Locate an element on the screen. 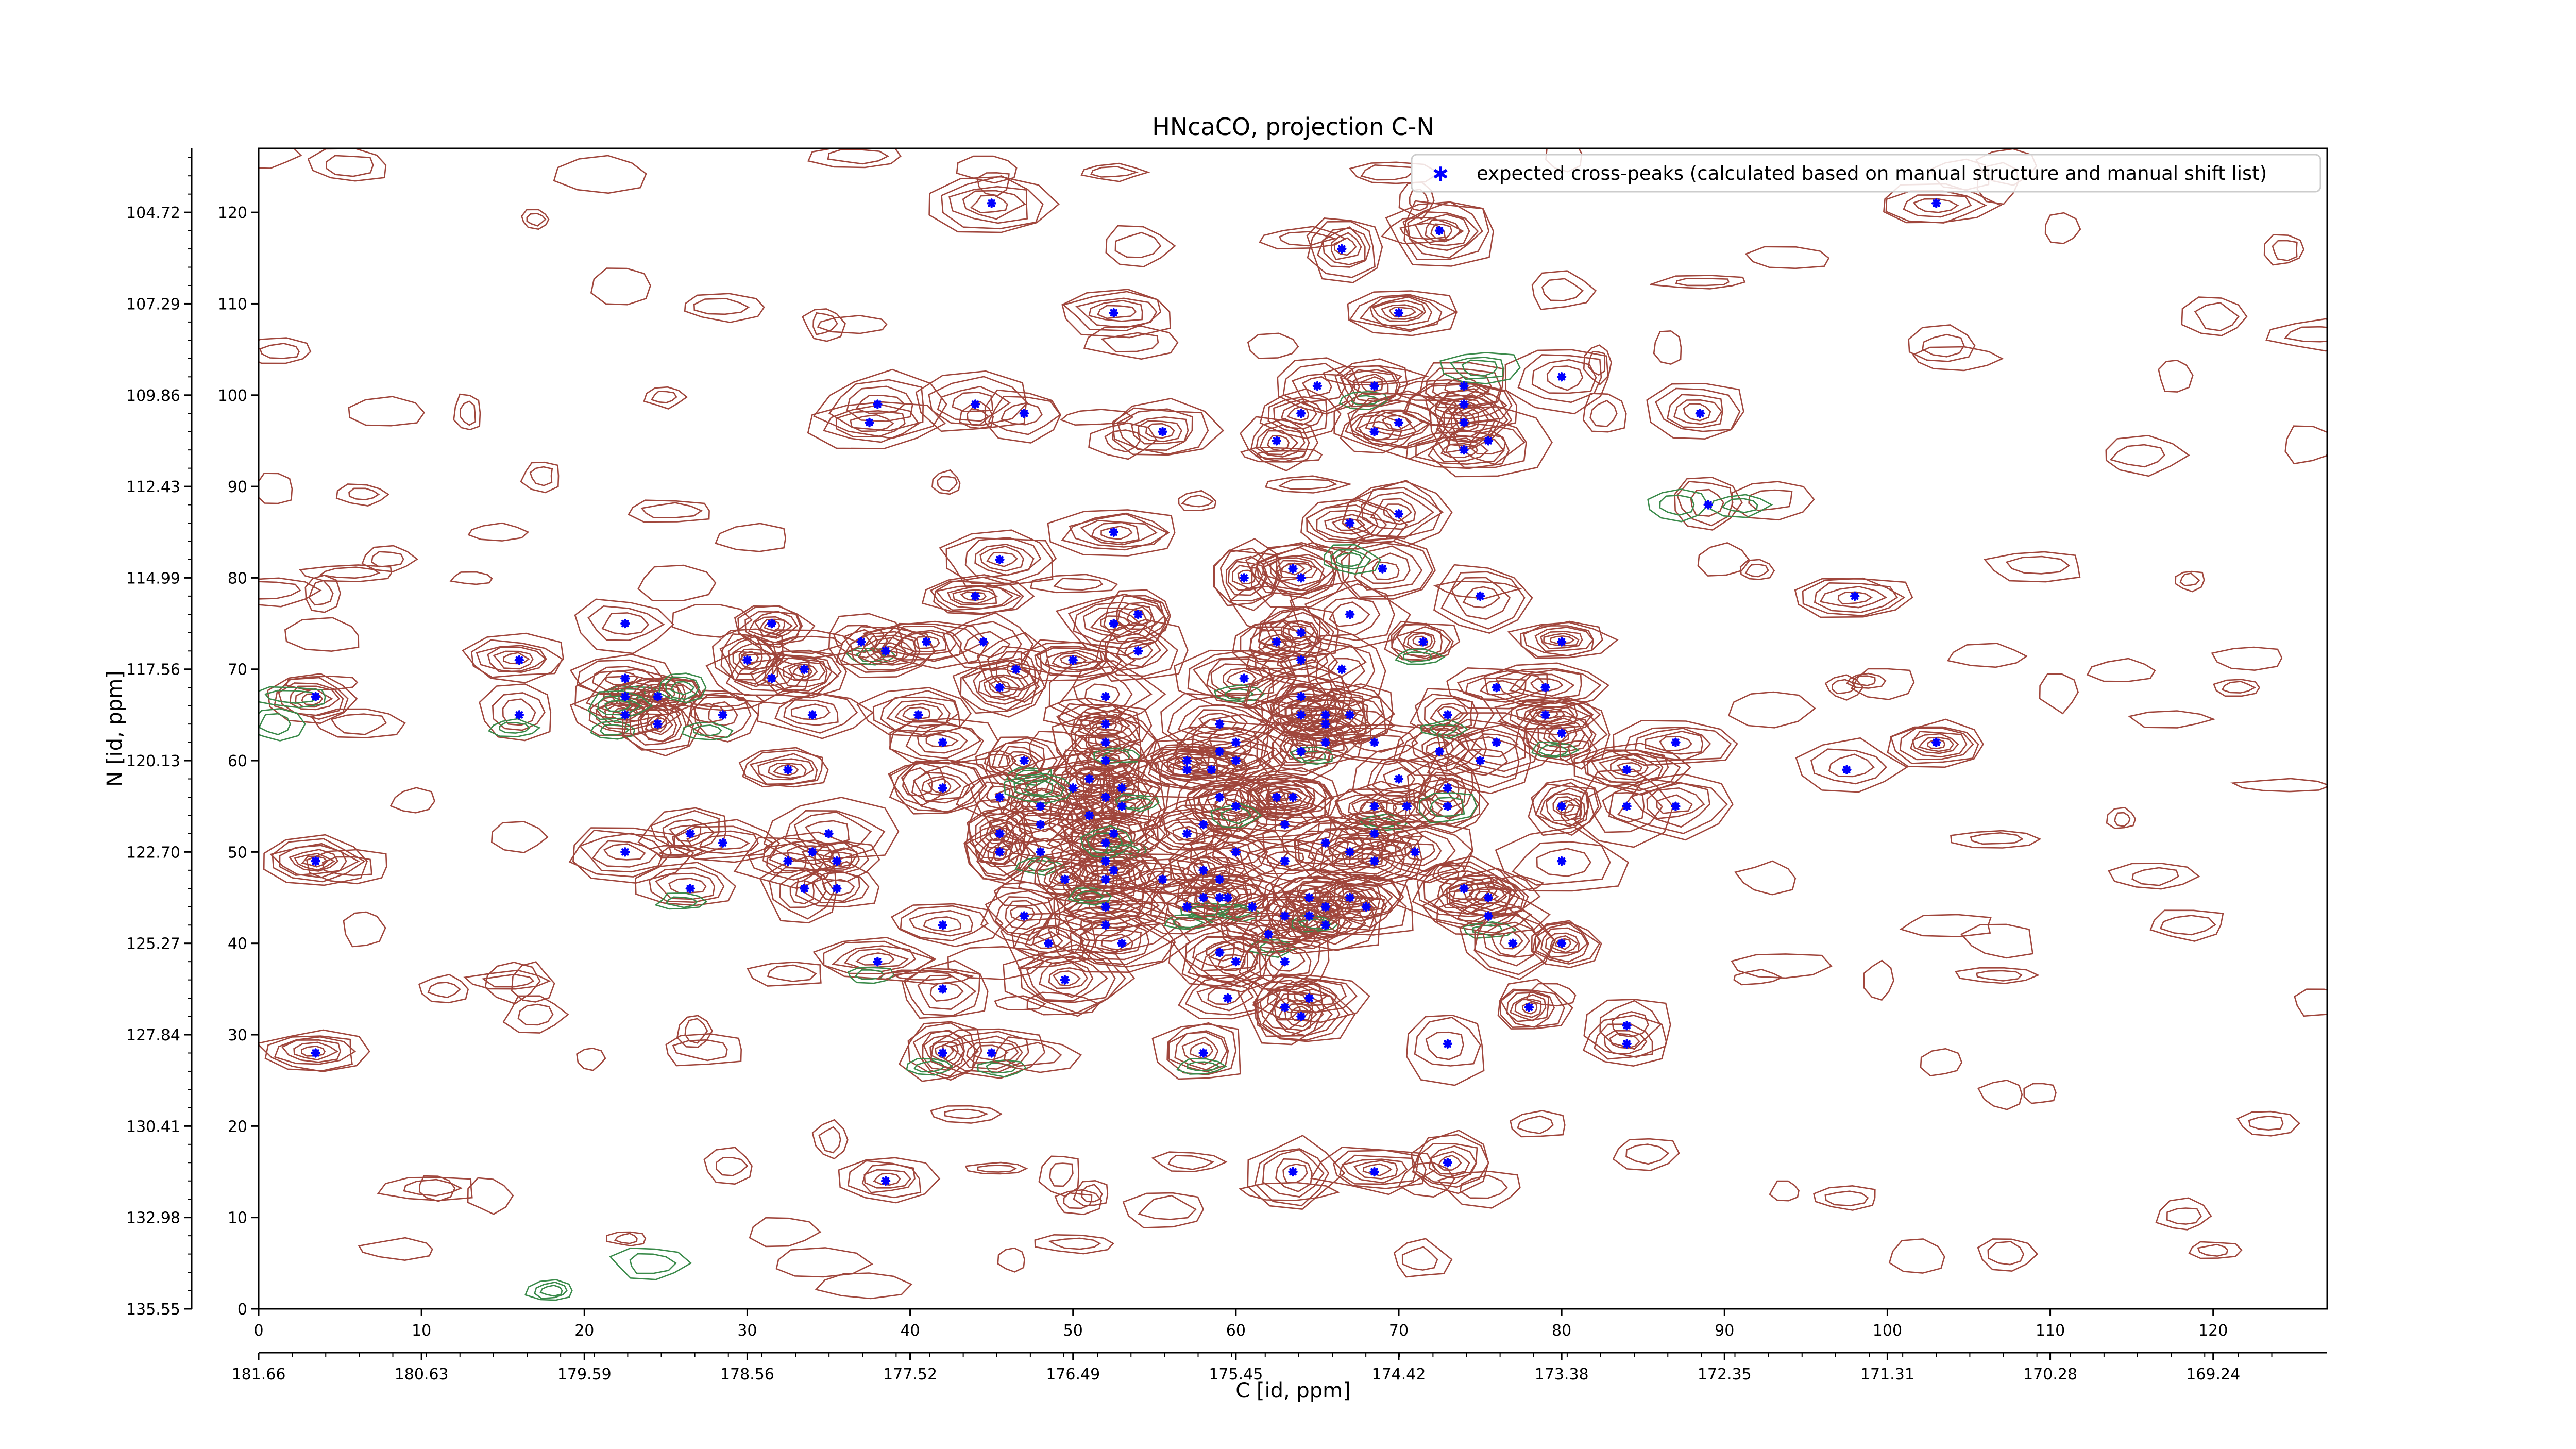 The image size is (2576, 1449). y-ppm-tick-label: 135.55 is located at coordinates (153, 1310).